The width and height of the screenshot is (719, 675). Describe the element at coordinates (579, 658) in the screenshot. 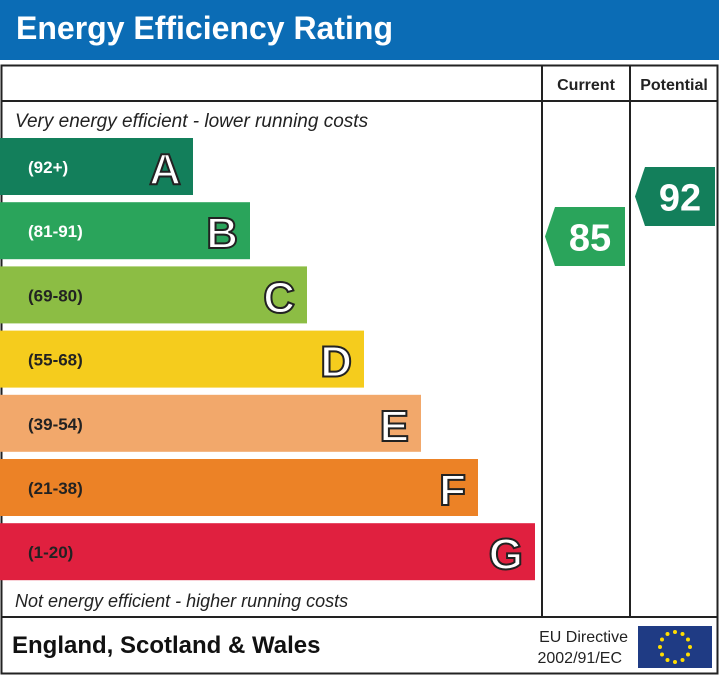

I see `directive-line2: 2002/91/EC` at that location.